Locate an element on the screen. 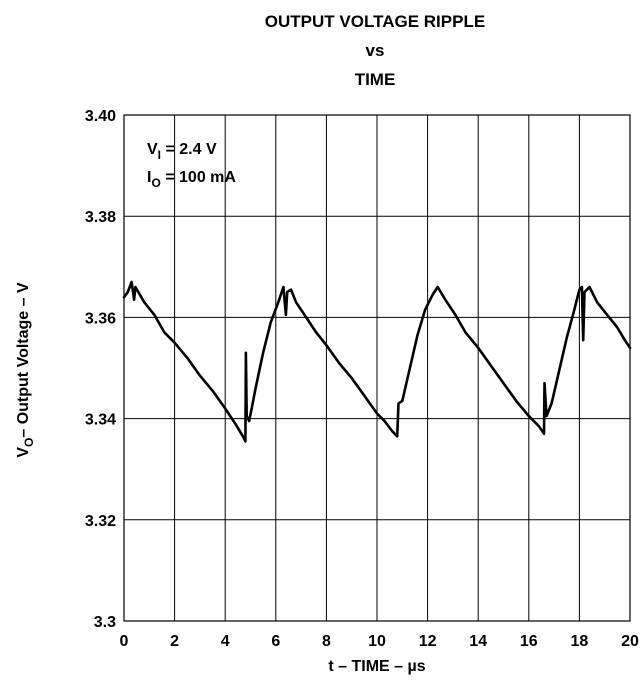  x-tick-label: 20 is located at coordinates (630, 641).